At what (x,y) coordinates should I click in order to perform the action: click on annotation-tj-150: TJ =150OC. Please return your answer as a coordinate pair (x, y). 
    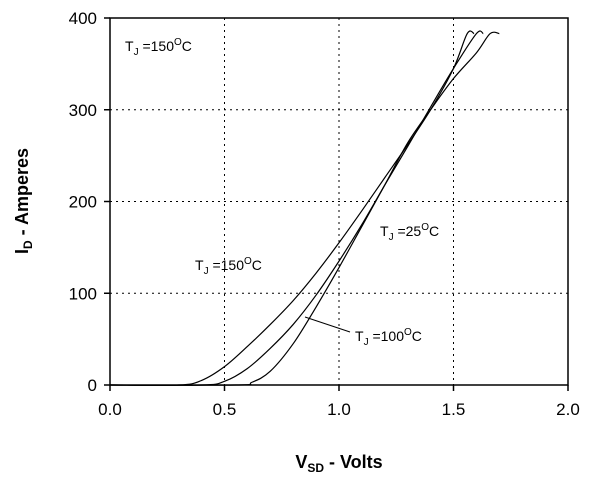
    Looking at the image, I should click on (228, 266).